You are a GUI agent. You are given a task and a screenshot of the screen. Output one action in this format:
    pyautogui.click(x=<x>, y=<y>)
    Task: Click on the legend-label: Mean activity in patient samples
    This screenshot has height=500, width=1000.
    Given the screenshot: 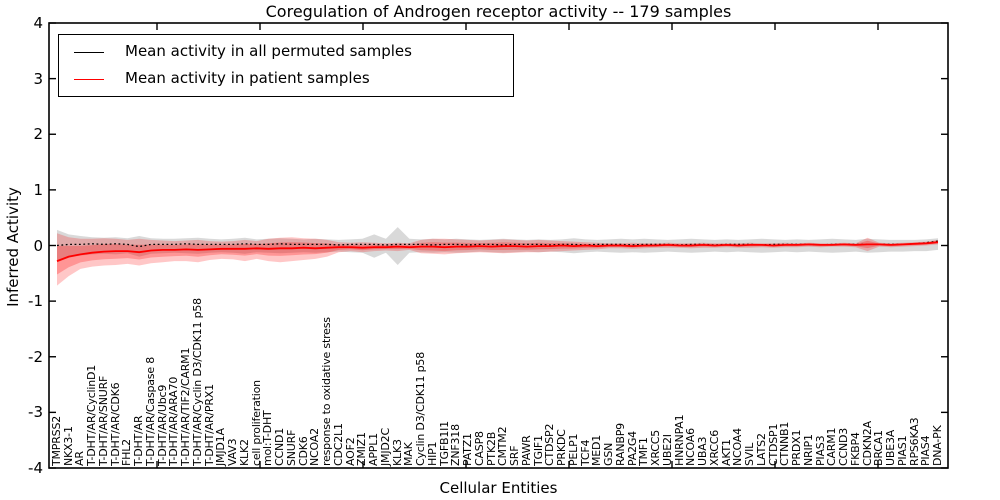 What is the action you would take?
    pyautogui.click(x=247, y=78)
    